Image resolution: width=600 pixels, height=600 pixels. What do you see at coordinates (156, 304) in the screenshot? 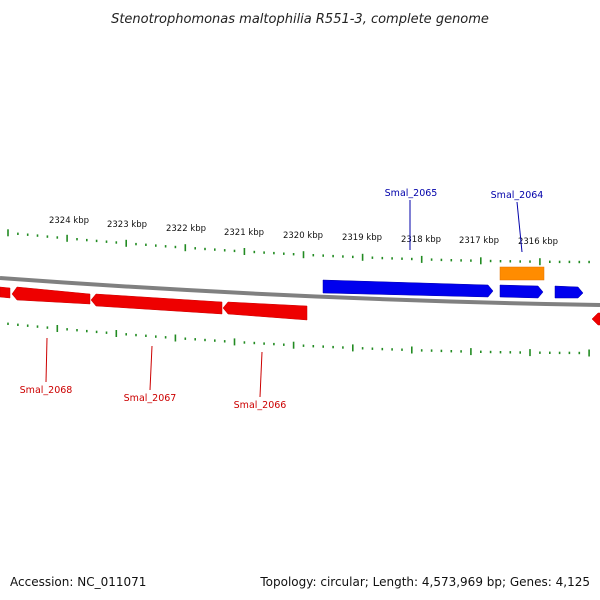
I see `gene-arrow-smal-2067` at bounding box center [156, 304].